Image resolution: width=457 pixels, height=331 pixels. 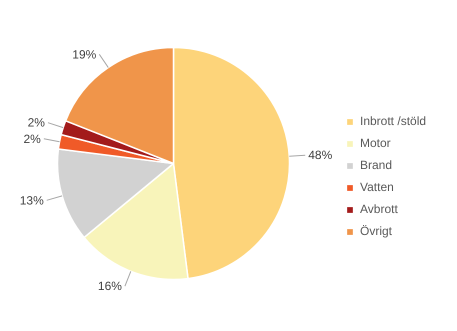 I want to click on legend-label: Inbrott /stöld, so click(x=393, y=121).